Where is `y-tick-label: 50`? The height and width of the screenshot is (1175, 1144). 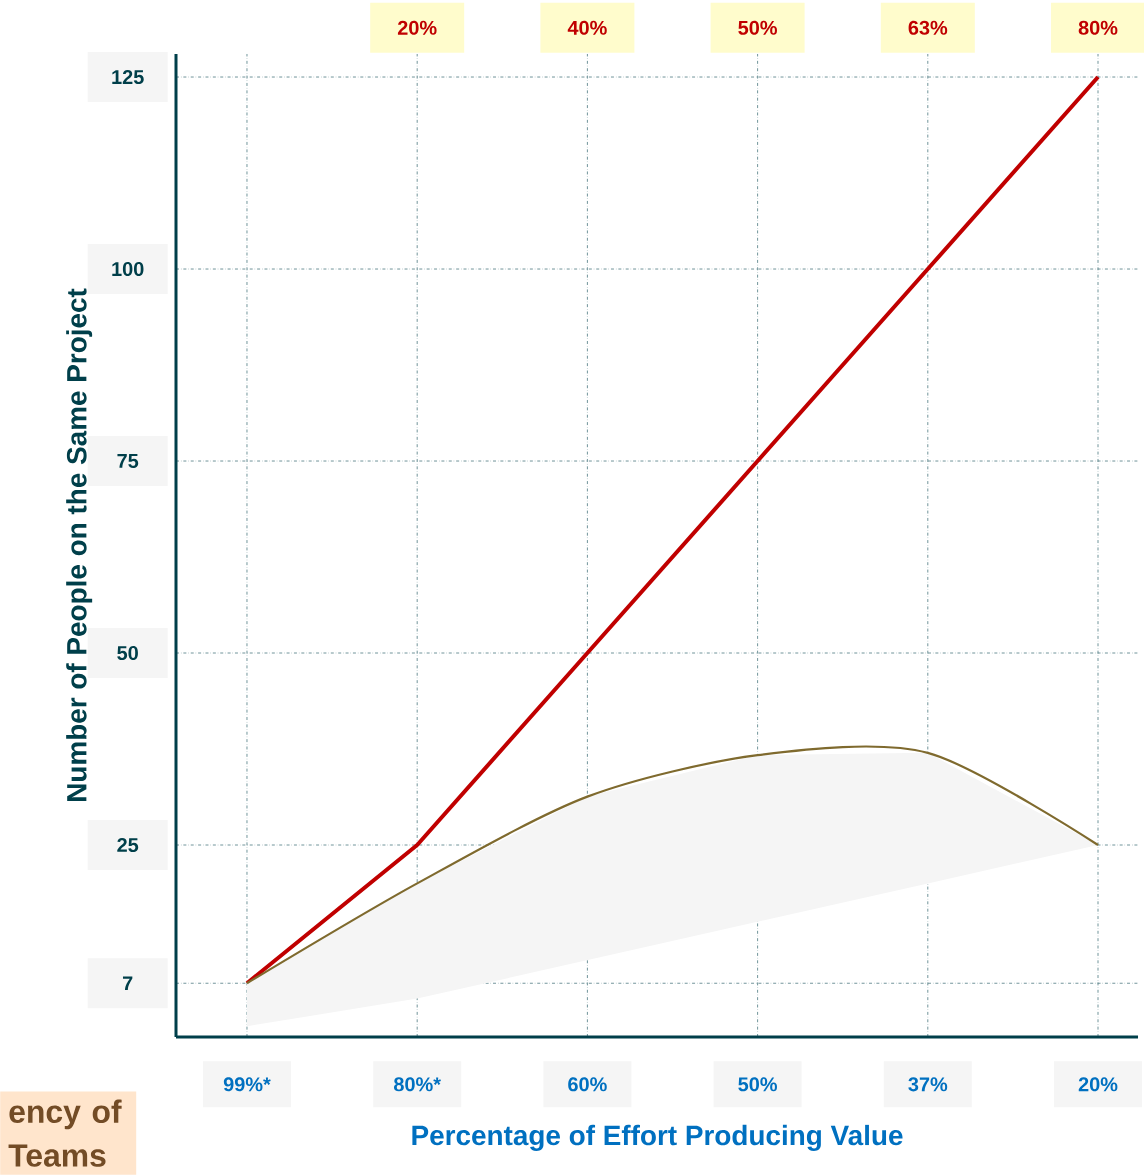
y-tick-label: 50 is located at coordinates (127, 653).